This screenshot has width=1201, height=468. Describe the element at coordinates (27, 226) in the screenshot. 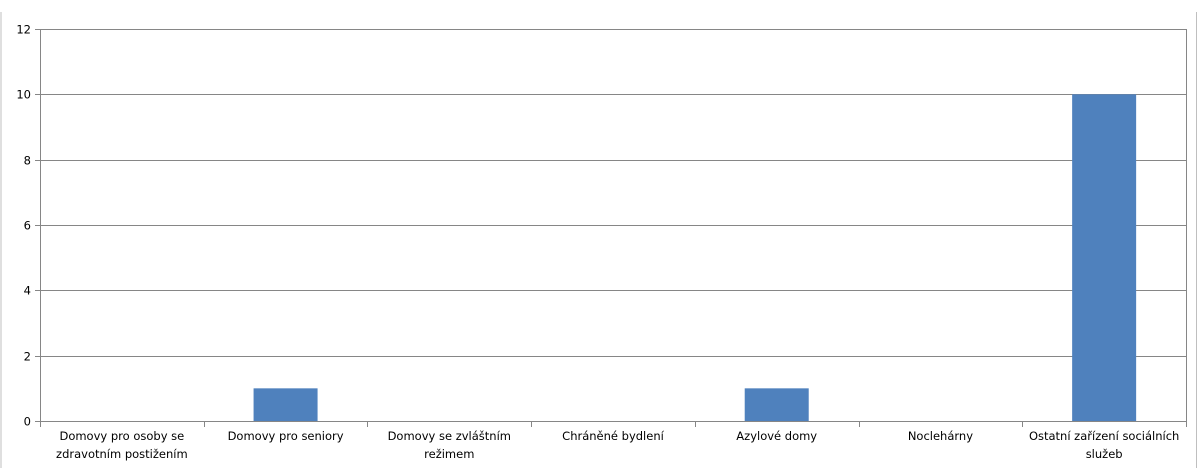

I see `y-tick-label: 6` at that location.